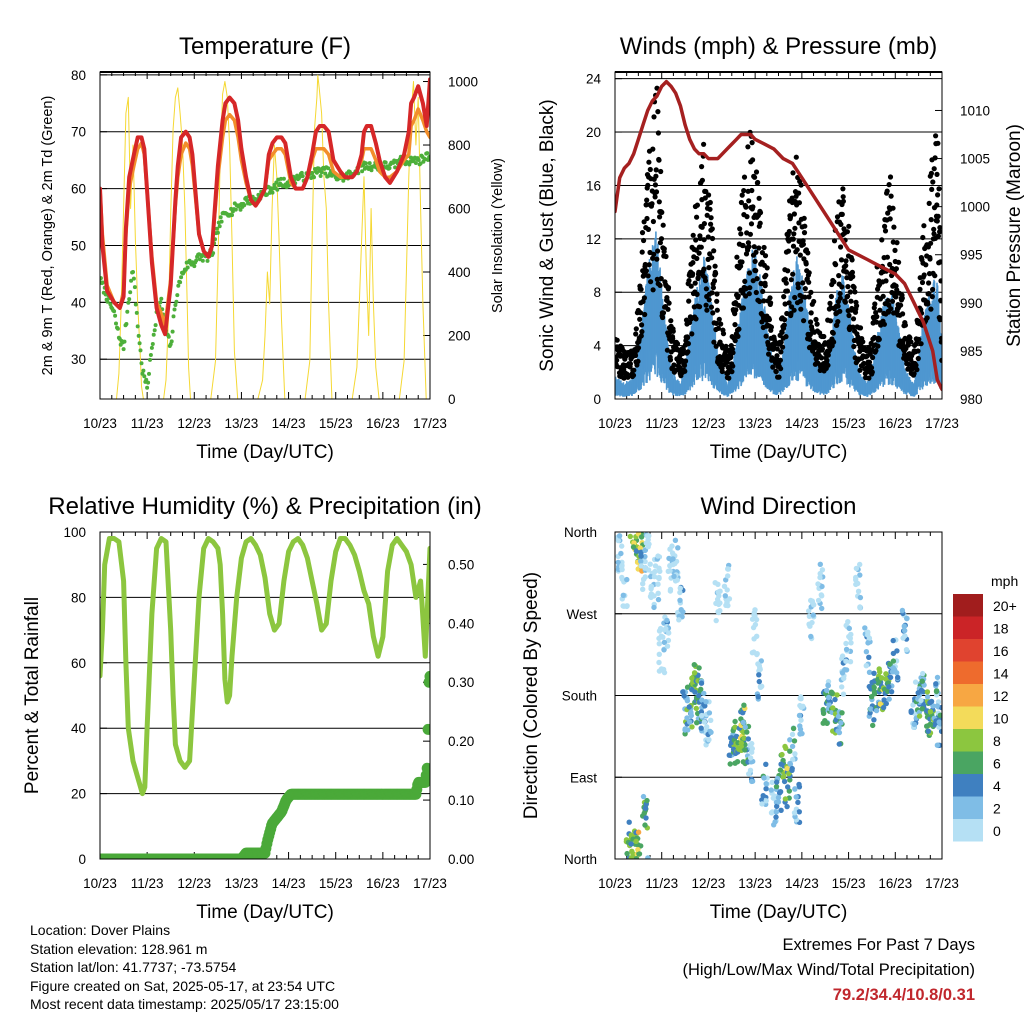 The image size is (1024, 1024). I want to click on x-tick-label: 15/23, so click(336, 883).